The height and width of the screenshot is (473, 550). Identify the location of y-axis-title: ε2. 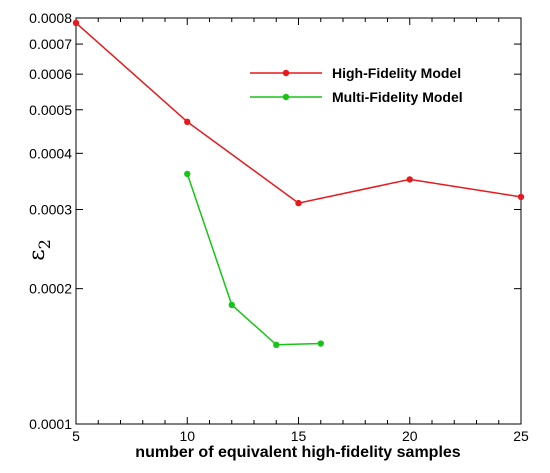
(39, 250).